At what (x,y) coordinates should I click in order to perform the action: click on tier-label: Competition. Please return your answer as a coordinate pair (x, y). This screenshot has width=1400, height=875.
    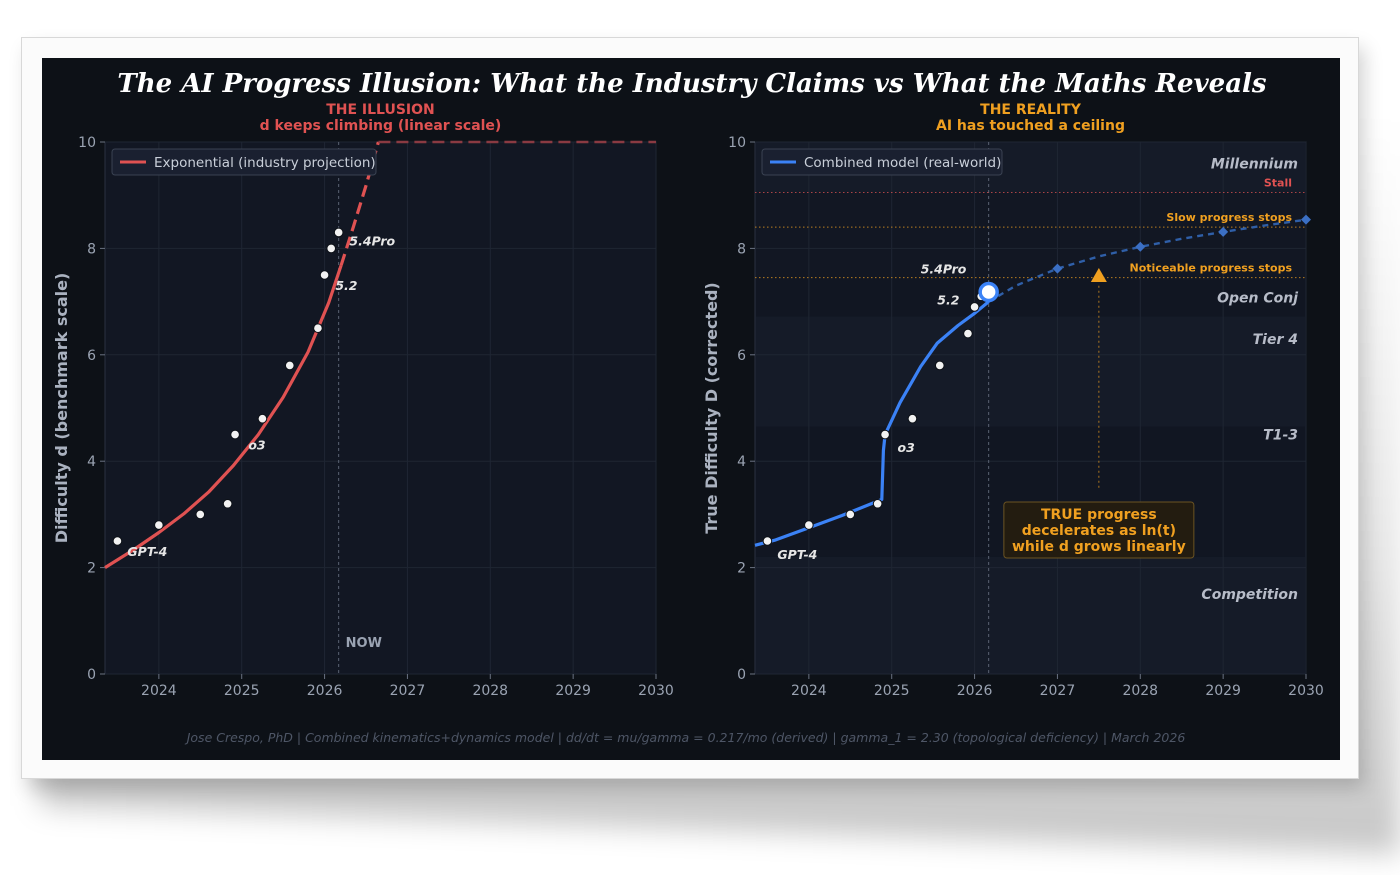
    Looking at the image, I should click on (1249, 595).